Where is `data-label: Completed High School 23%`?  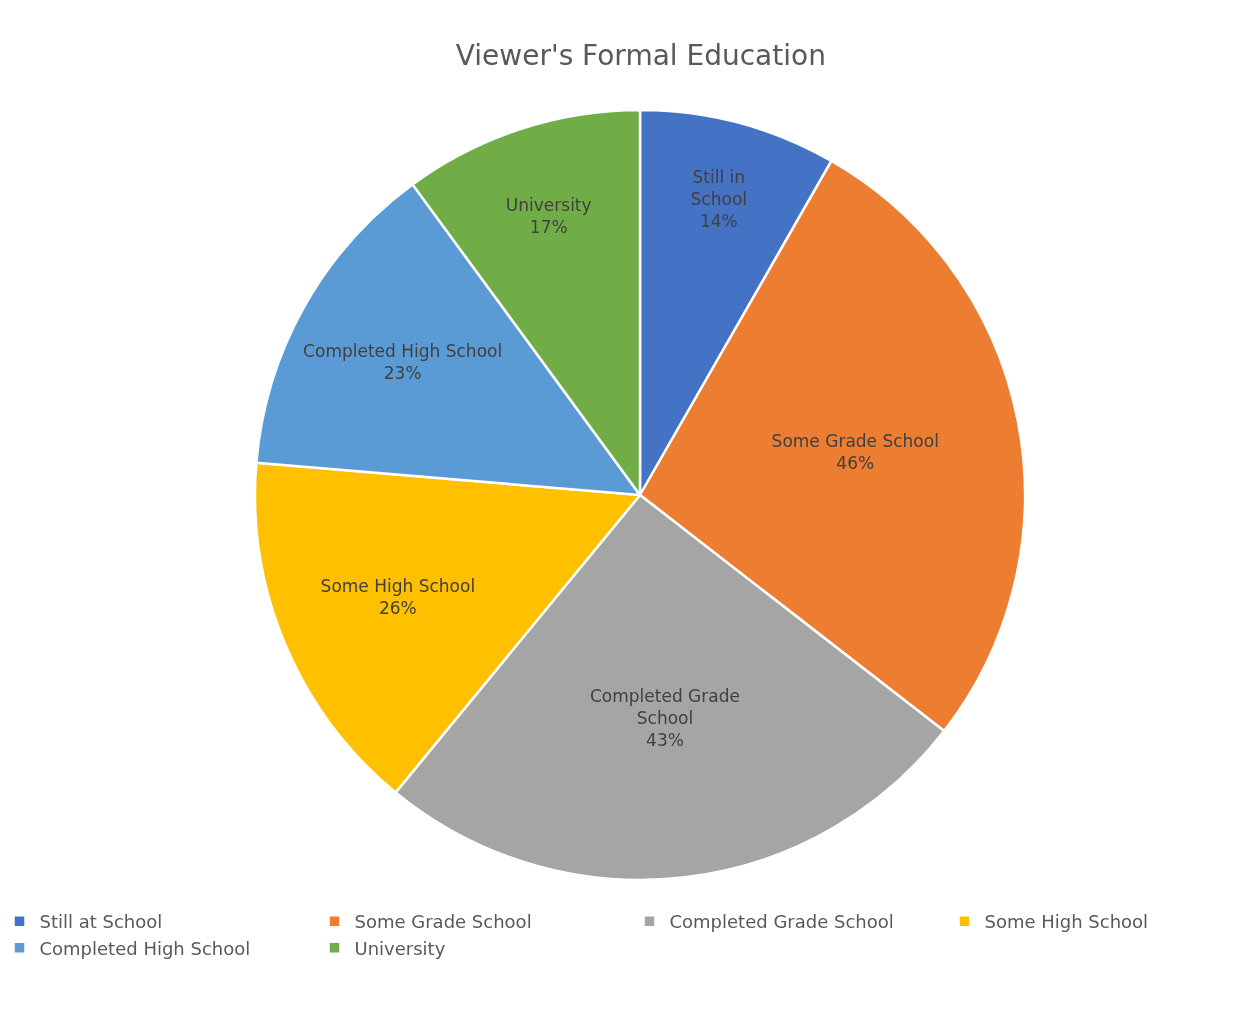
data-label: Completed High School 23% is located at coordinates (403, 361).